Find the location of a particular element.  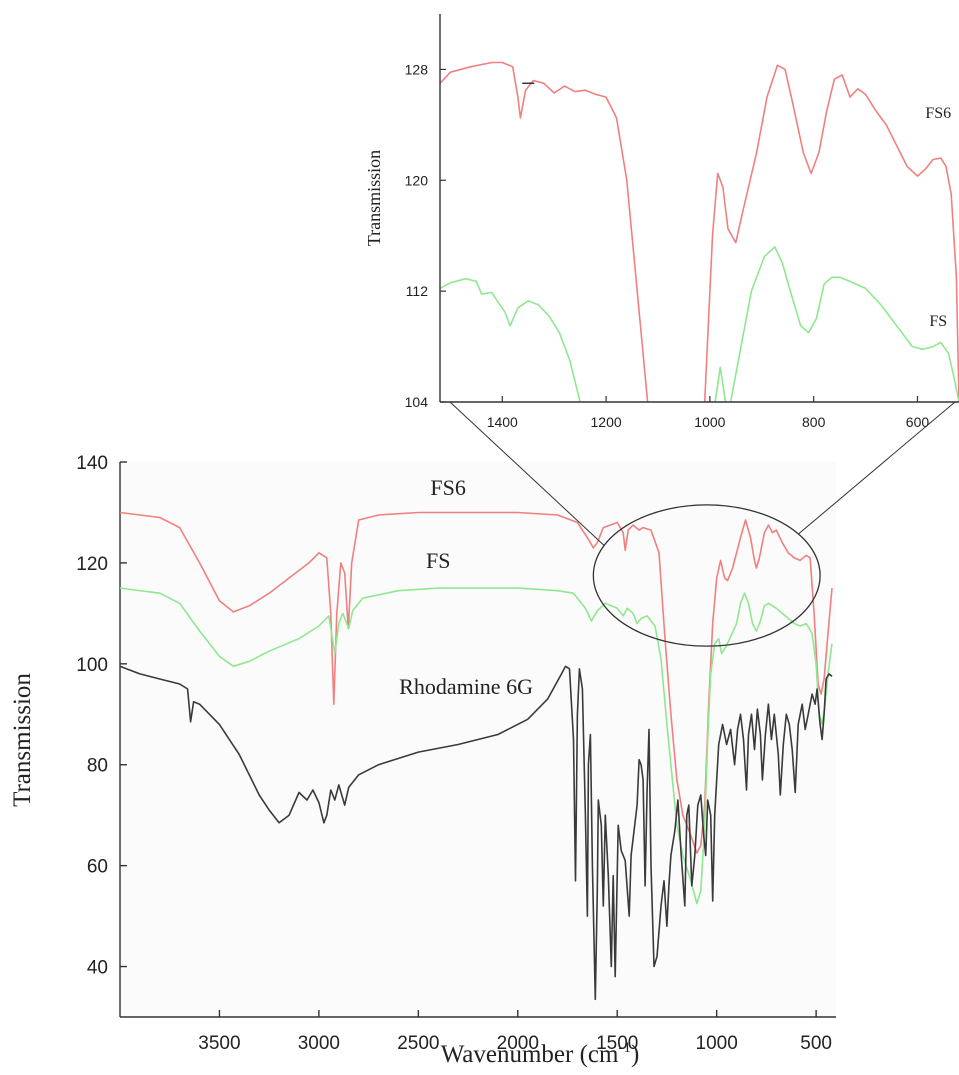

inset-series-label: FS6 is located at coordinates (938, 113).